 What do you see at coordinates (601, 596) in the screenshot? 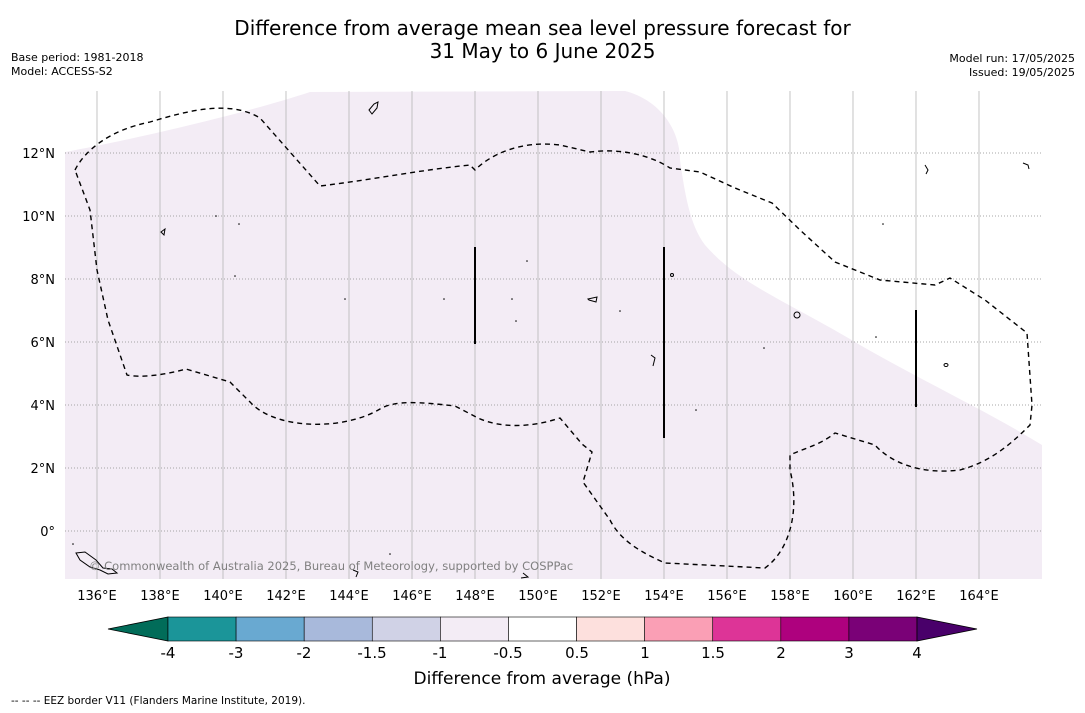
I see `lon-label: 152°E` at bounding box center [601, 596].